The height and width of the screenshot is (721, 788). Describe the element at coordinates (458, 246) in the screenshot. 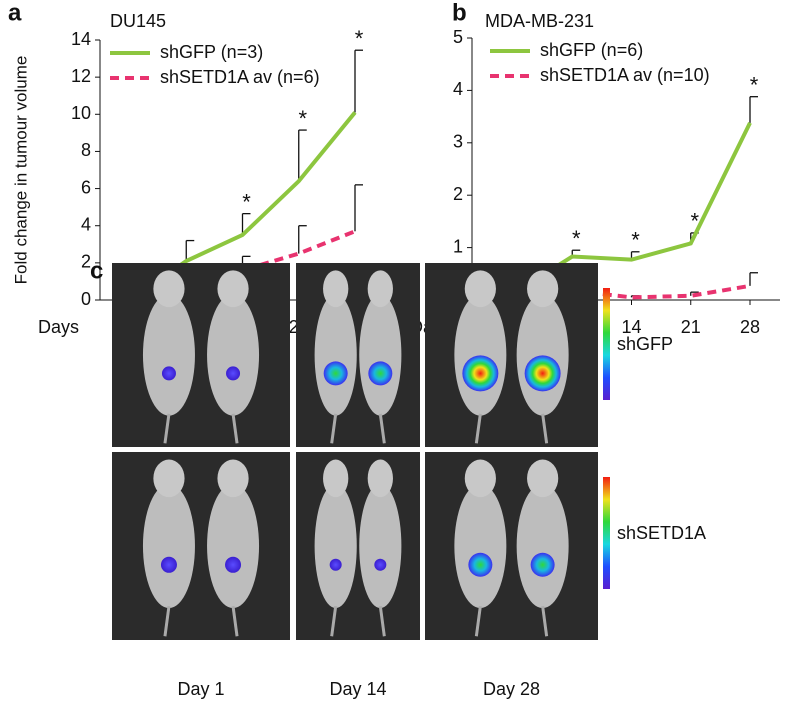

I see `y-tick-label: 1` at that location.